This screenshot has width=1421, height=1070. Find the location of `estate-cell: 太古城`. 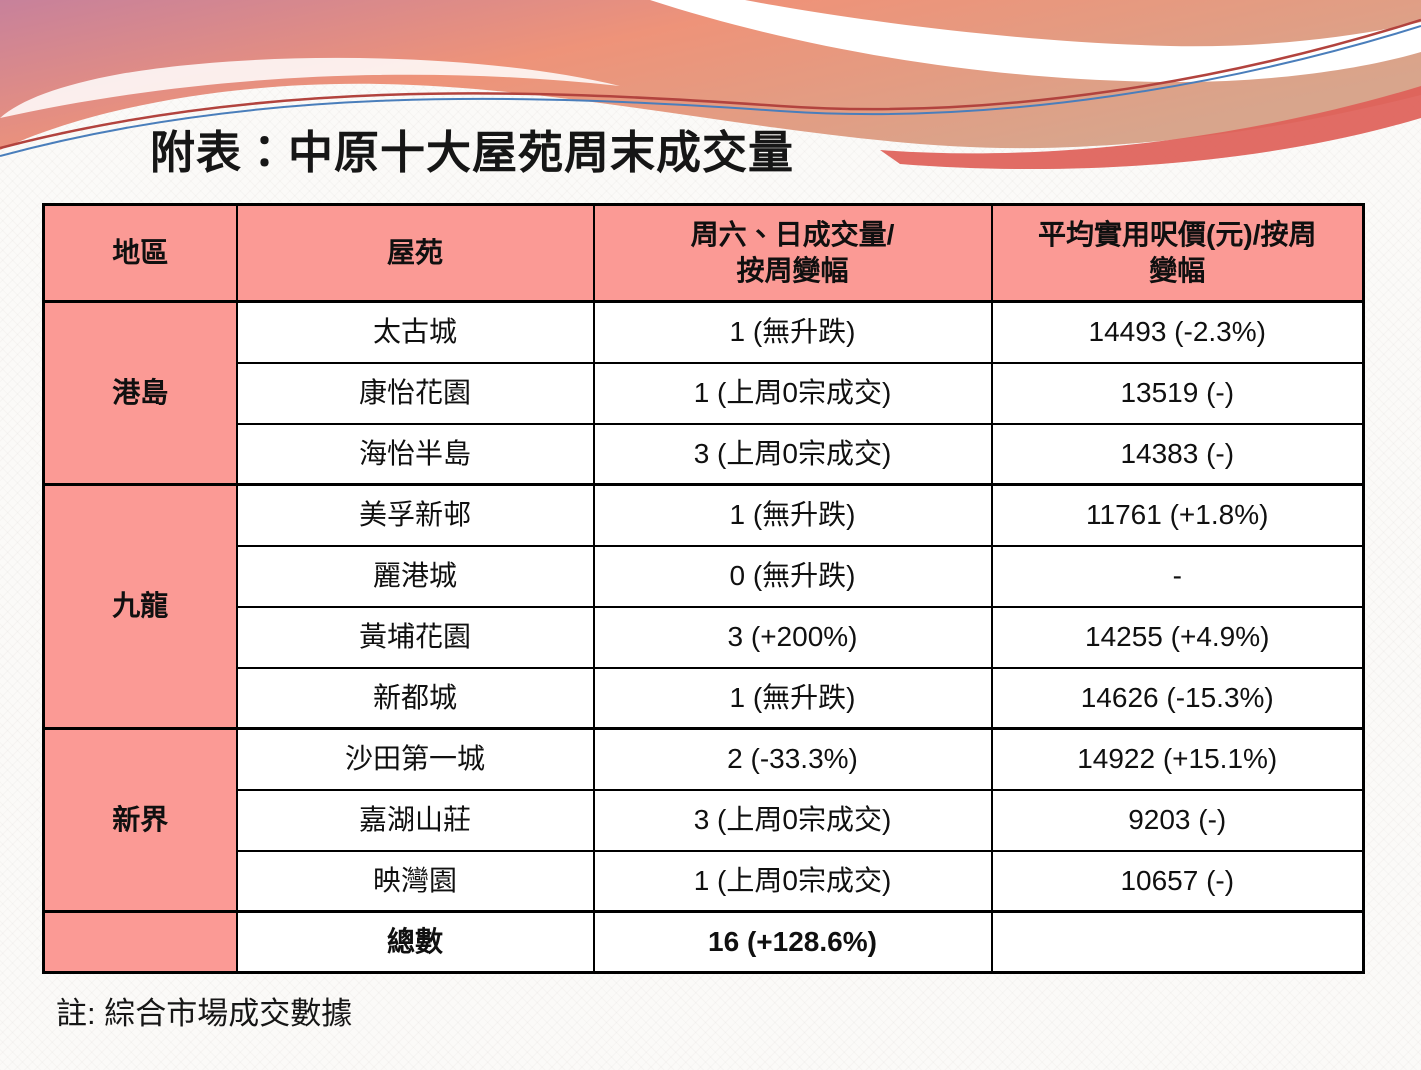

estate-cell: 太古城 is located at coordinates (415, 332).